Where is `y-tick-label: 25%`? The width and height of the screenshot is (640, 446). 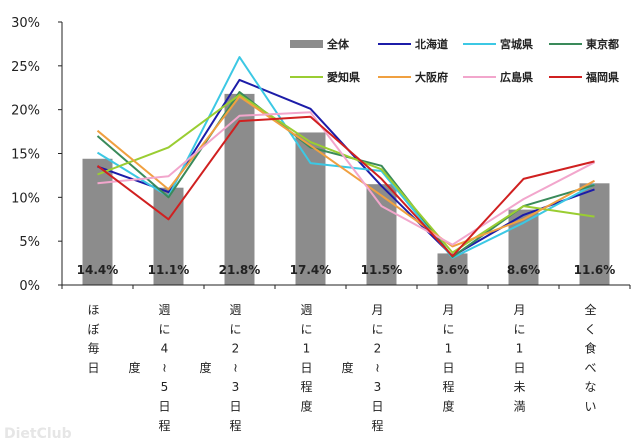
y-tick-label: 25% is located at coordinates (25, 67).